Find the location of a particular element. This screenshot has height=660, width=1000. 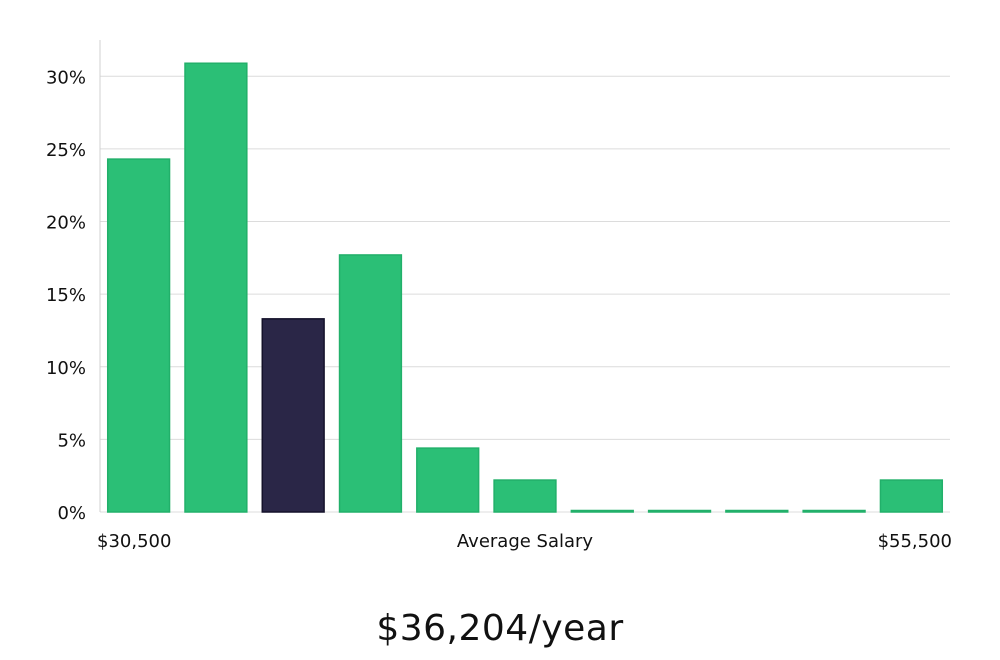

y-tick-label: 10% is located at coordinates (66, 368).